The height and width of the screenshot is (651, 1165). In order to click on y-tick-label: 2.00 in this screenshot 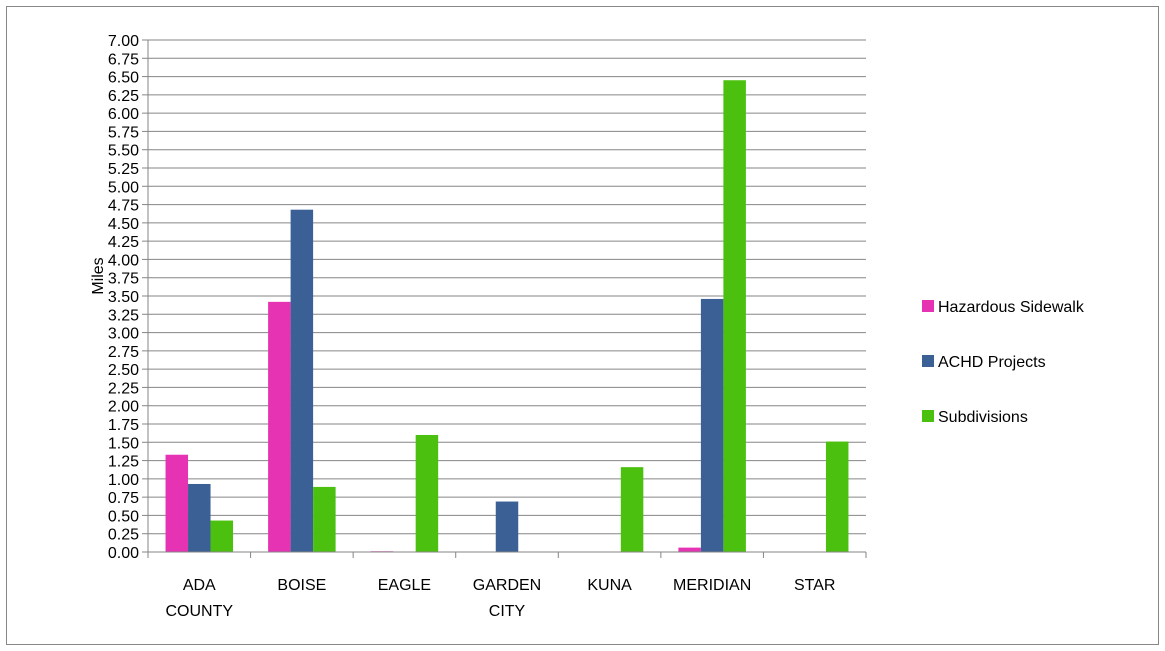, I will do `click(123, 407)`.